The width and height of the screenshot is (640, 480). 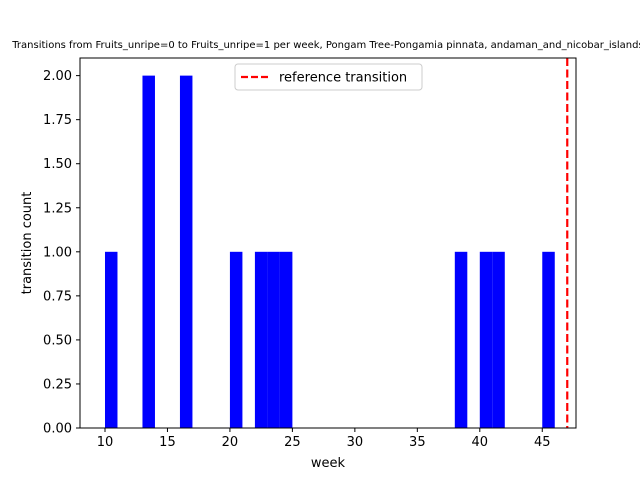 What do you see at coordinates (542, 442) in the screenshot?
I see `x-tick-label: 45` at bounding box center [542, 442].